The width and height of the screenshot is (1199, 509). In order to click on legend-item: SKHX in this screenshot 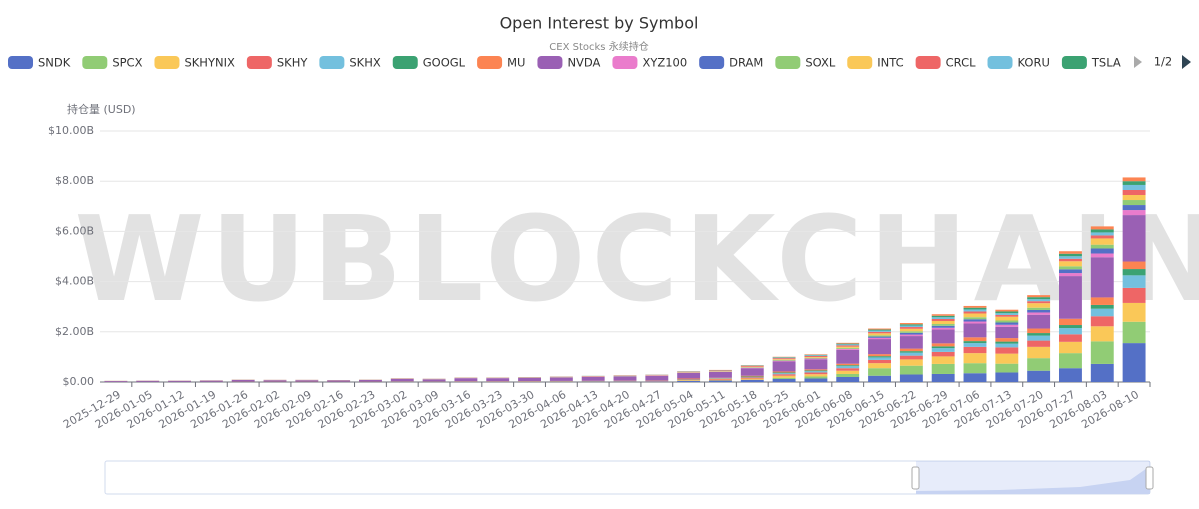, I will do `click(350, 63)`.